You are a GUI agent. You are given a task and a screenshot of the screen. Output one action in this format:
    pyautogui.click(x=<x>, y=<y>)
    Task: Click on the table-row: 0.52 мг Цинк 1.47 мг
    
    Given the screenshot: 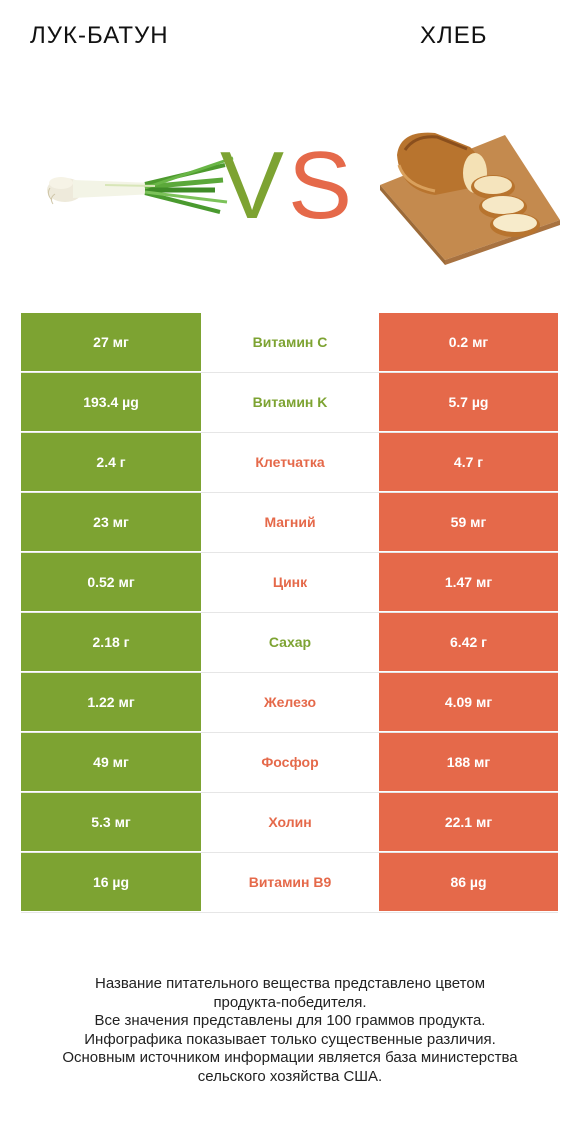 What is the action you would take?
    pyautogui.click(x=289, y=583)
    